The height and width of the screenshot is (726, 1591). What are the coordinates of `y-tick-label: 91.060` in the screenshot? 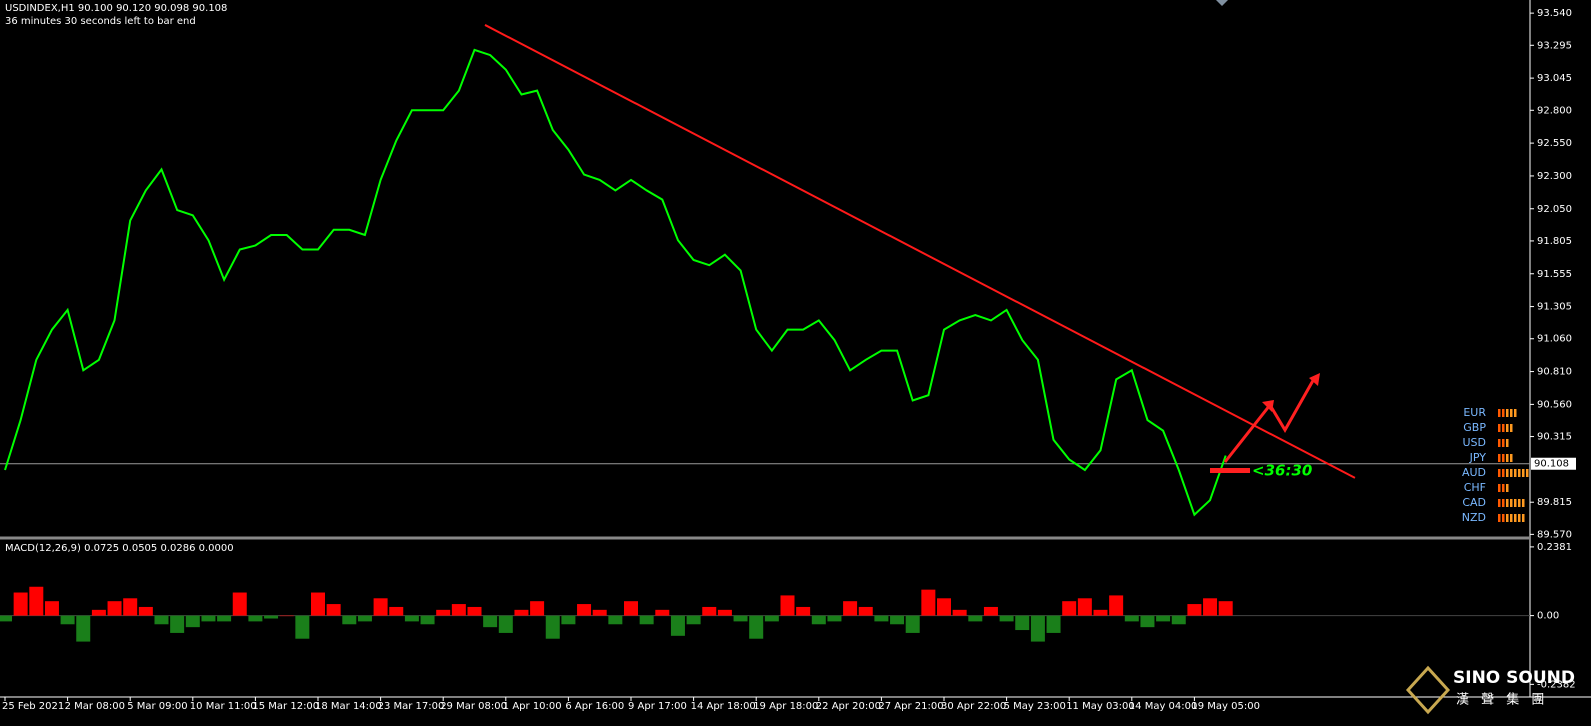 It's located at (1554, 339).